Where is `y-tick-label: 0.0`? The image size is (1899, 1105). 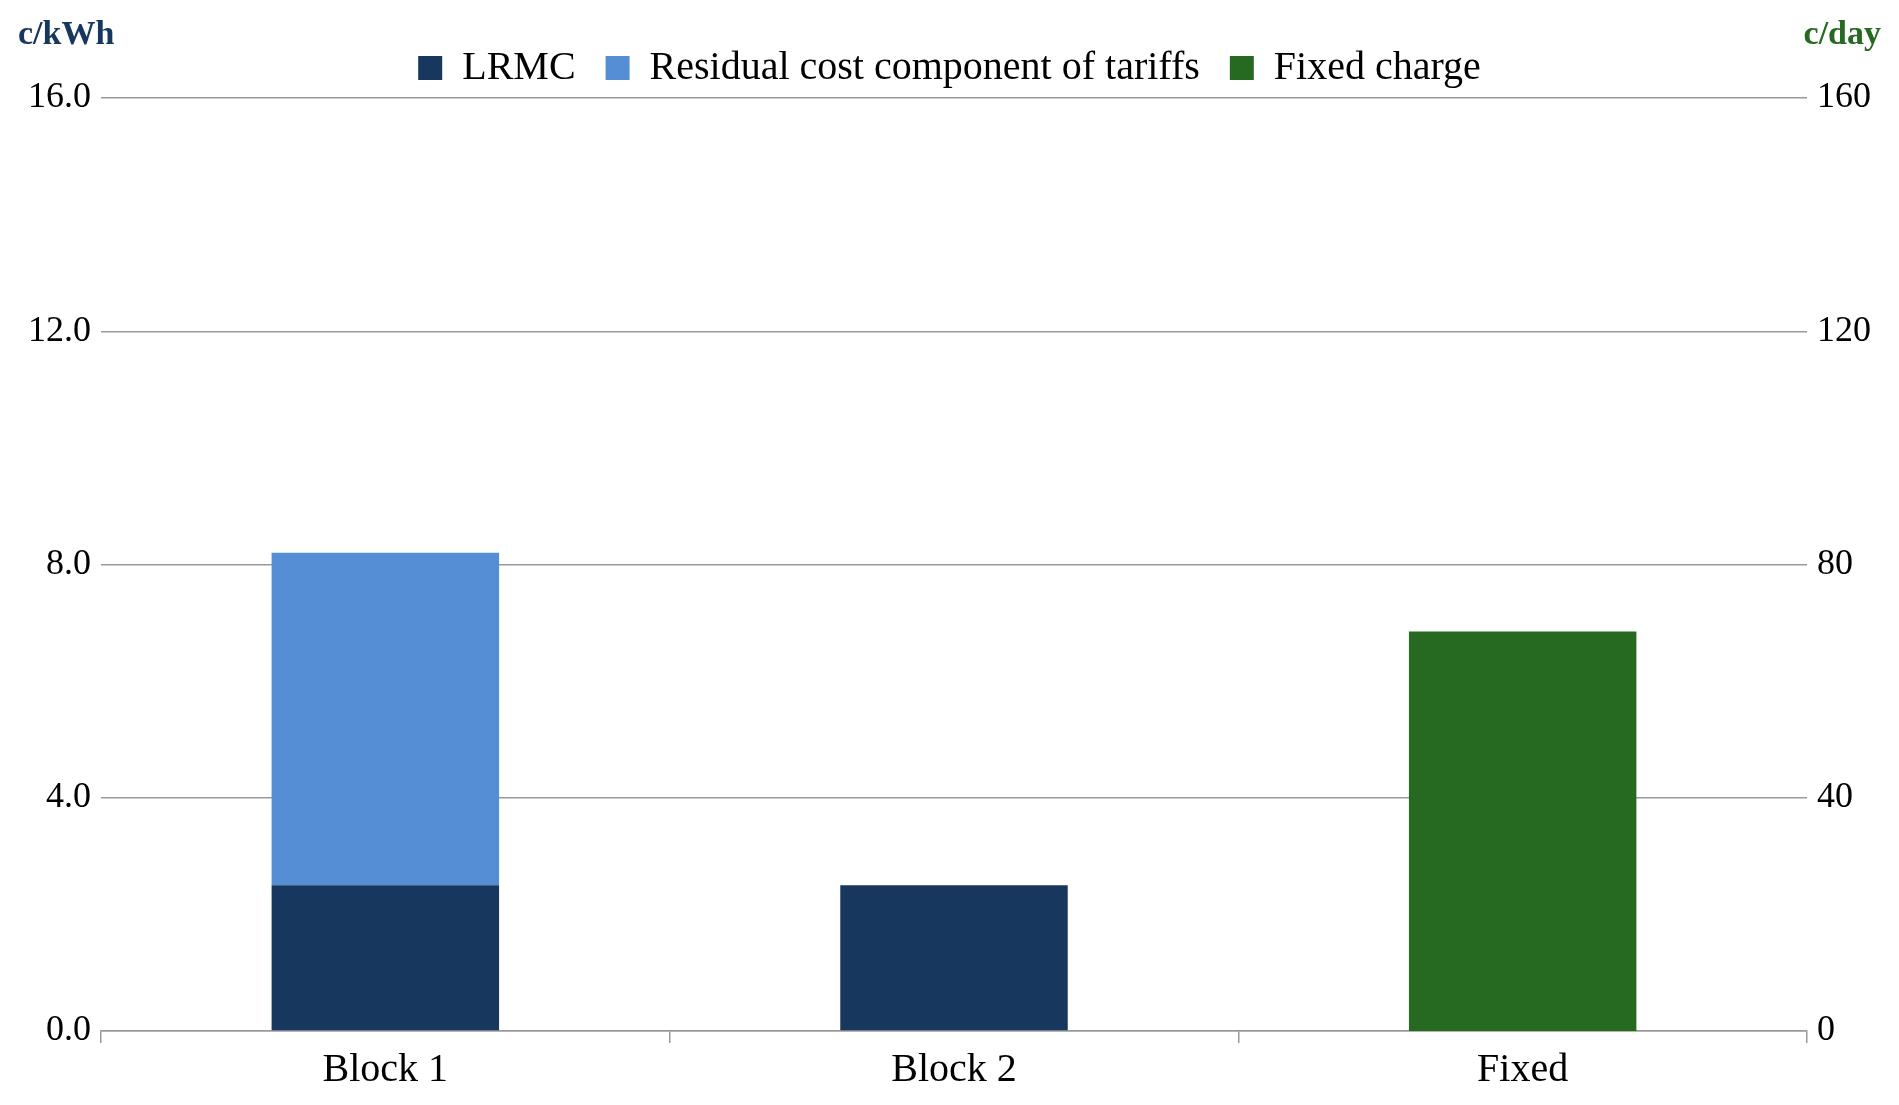
y-tick-label: 0.0 is located at coordinates (68, 1028).